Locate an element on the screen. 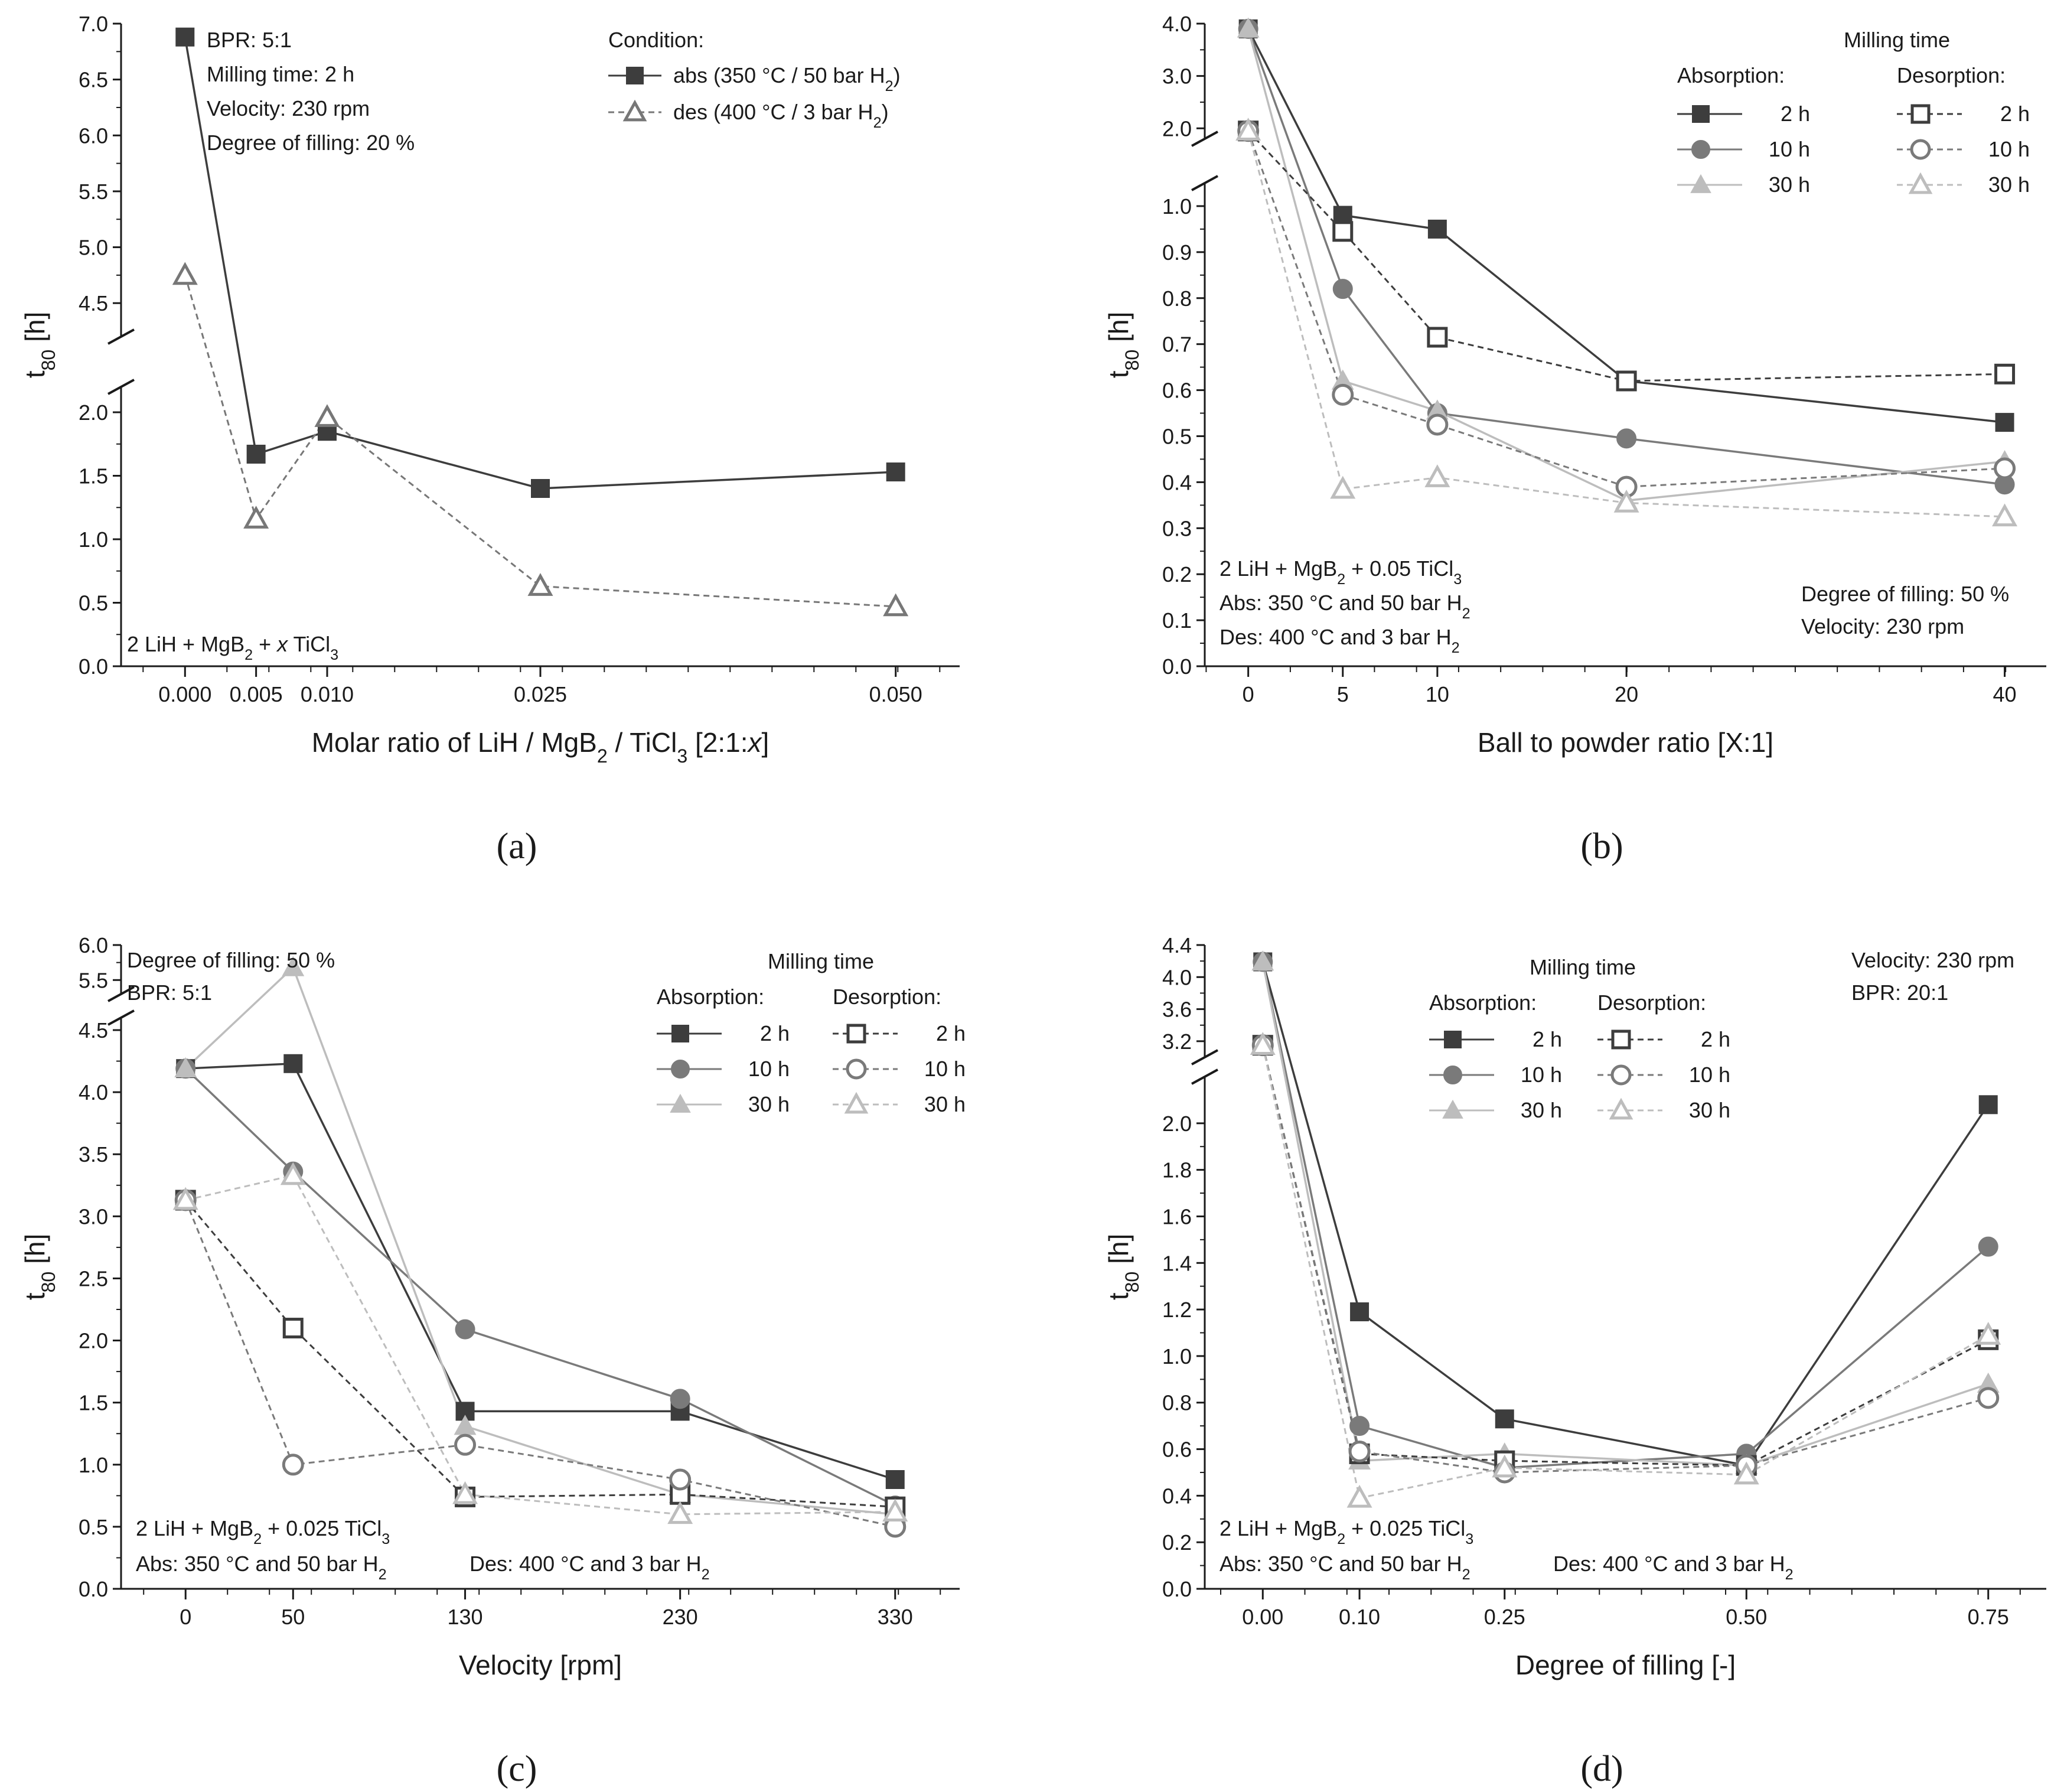 The height and width of the screenshot is (1792, 2064). legend-label: des (400 °C / 3 bar H2) is located at coordinates (781, 115).